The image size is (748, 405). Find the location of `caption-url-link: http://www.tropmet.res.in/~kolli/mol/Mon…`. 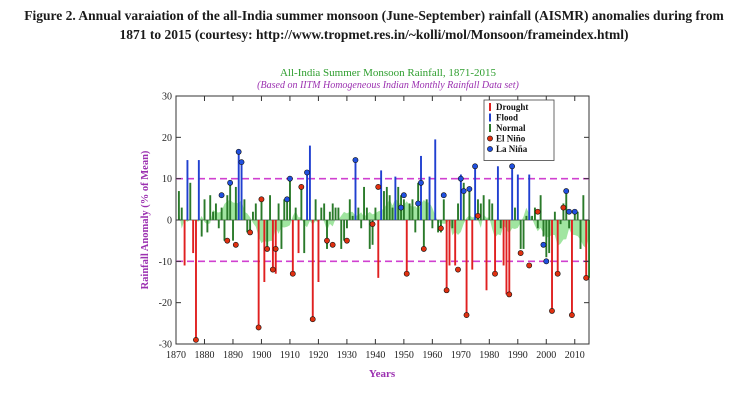

caption-url-link: http://www.tropmet.res.in/~kolli/mol/Mon… is located at coordinates (439, 34).